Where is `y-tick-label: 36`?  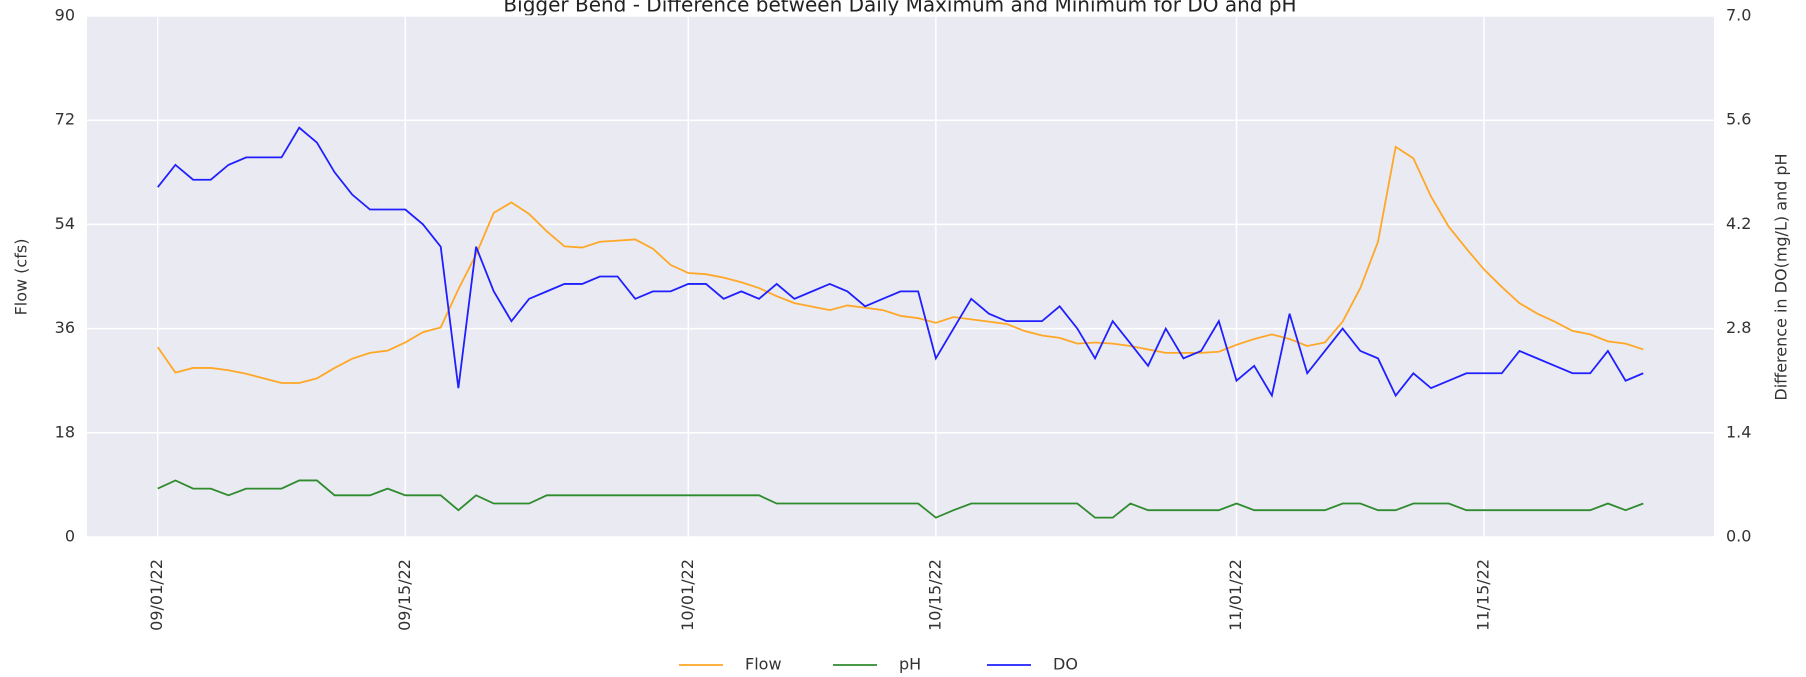
y-tick-label: 36 is located at coordinates (65, 327).